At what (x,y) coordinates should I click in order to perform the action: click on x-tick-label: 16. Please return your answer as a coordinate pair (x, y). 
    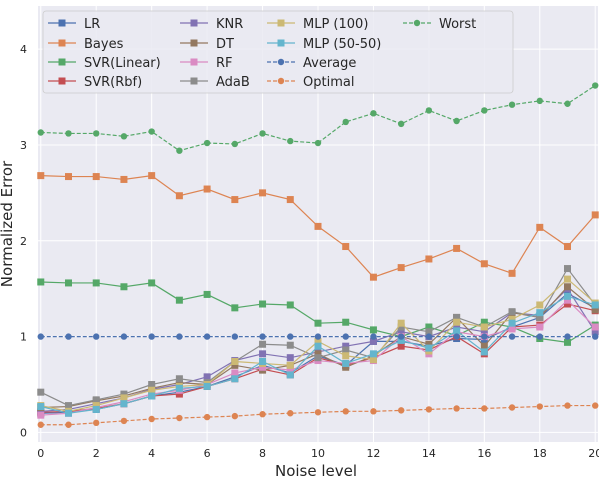
    Looking at the image, I should click on (484, 453).